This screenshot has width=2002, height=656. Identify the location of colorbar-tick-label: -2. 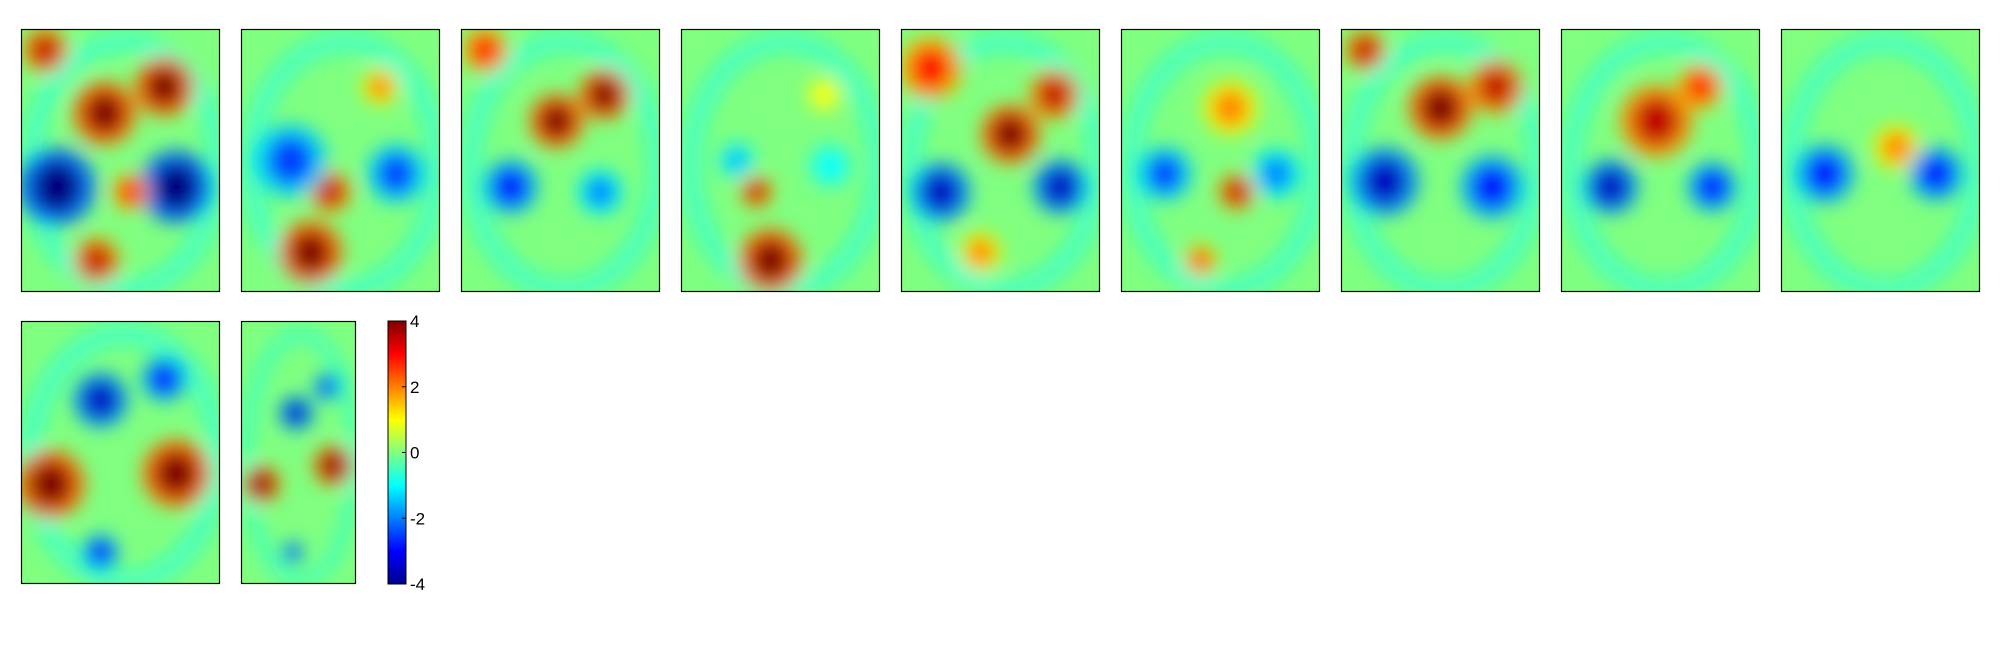
(417, 518).